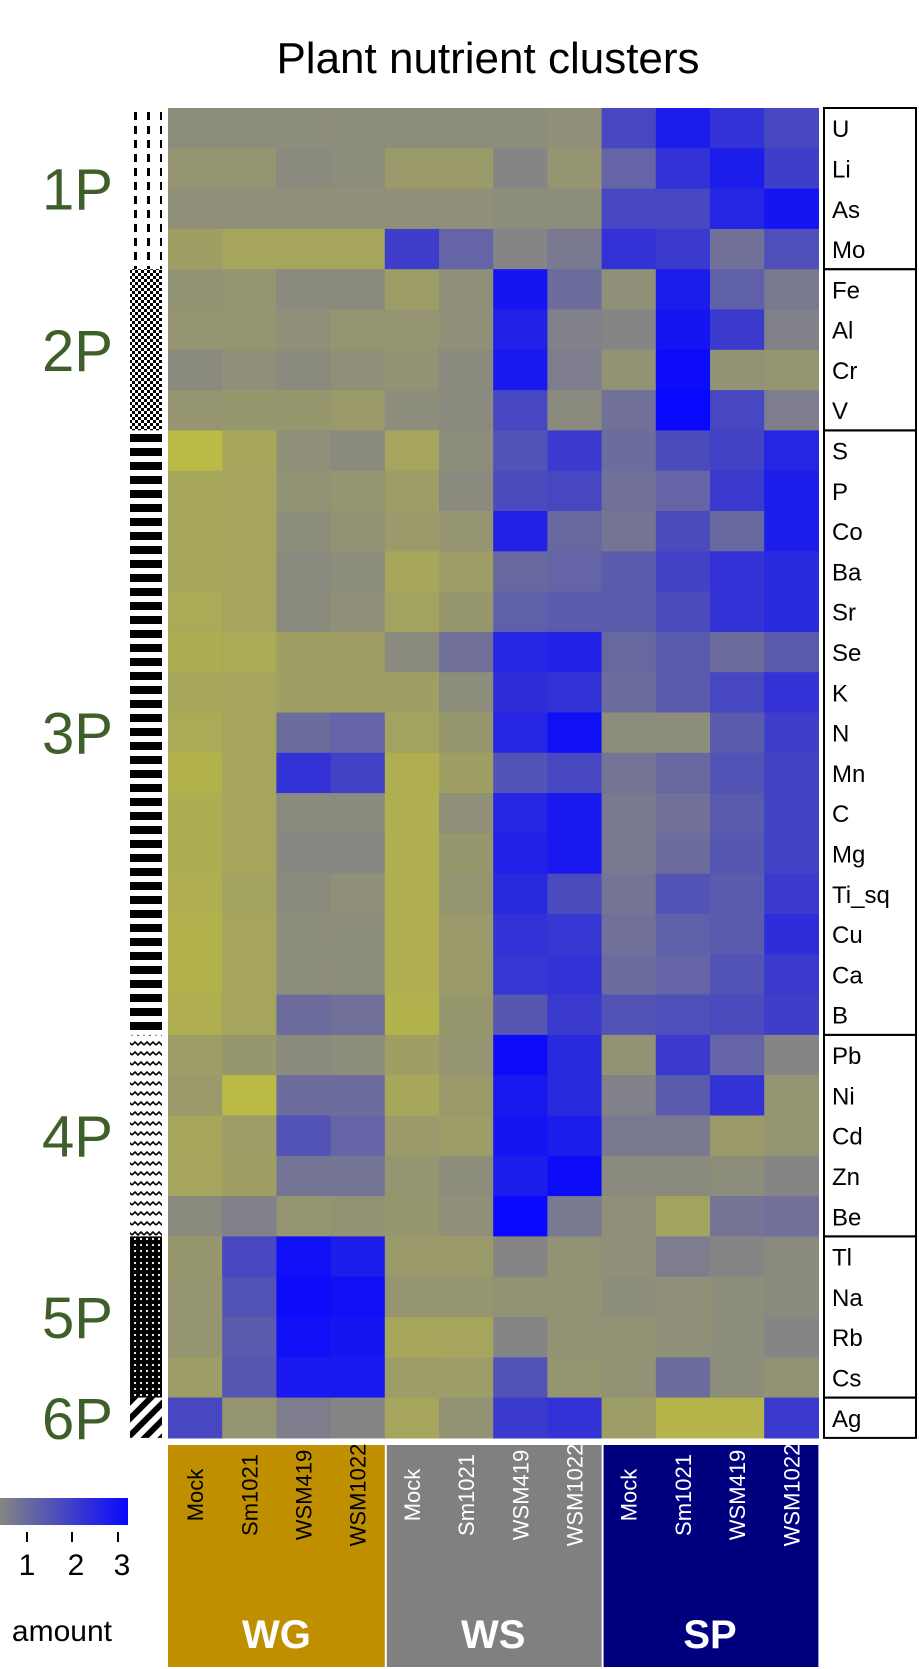  Describe the element at coordinates (847, 572) in the screenshot. I see `row-label: Ba` at that location.